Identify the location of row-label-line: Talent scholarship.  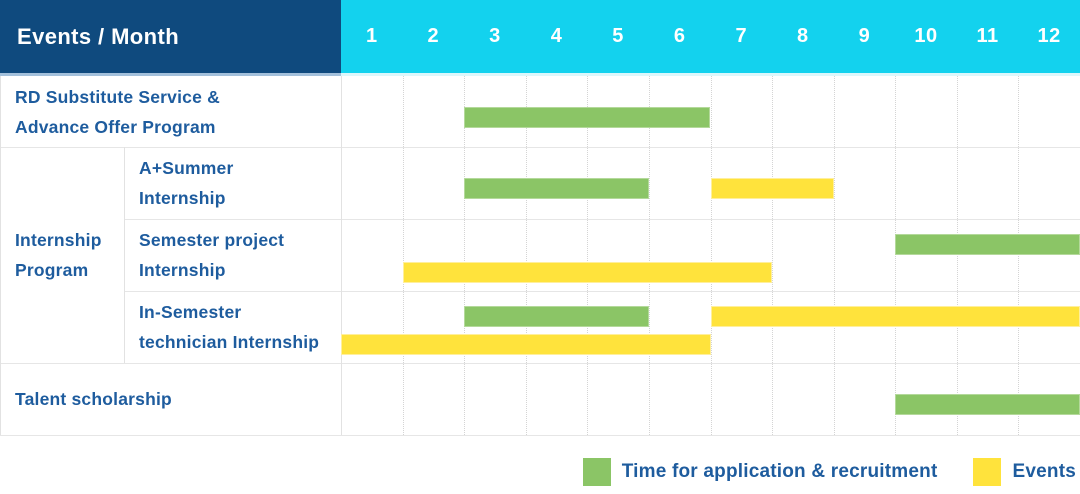
(93, 399).